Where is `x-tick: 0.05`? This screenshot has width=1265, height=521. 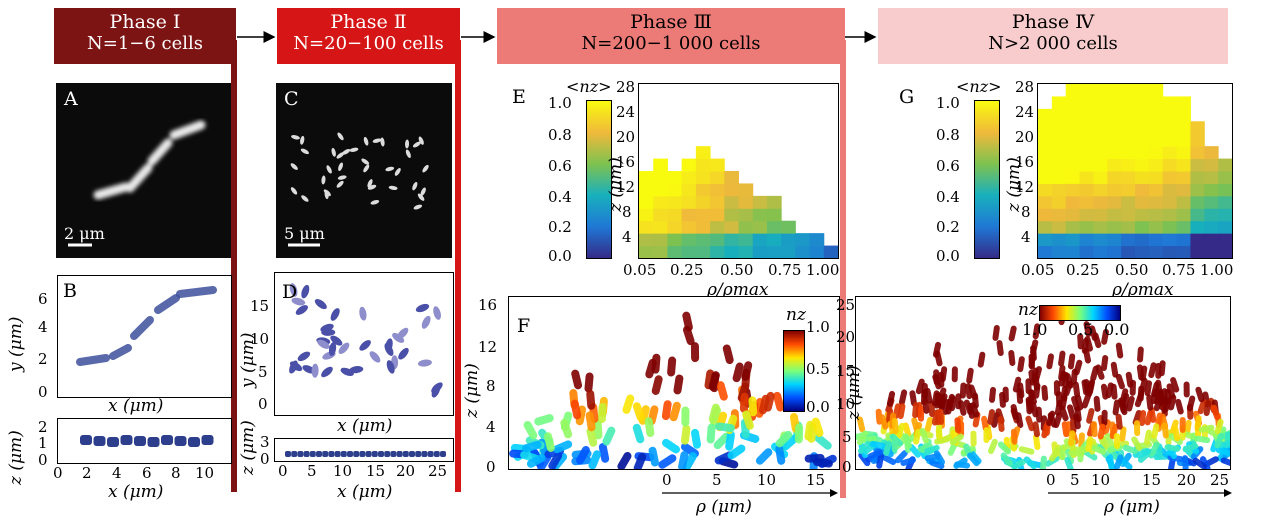
x-tick: 0.05 is located at coordinates (1038, 270).